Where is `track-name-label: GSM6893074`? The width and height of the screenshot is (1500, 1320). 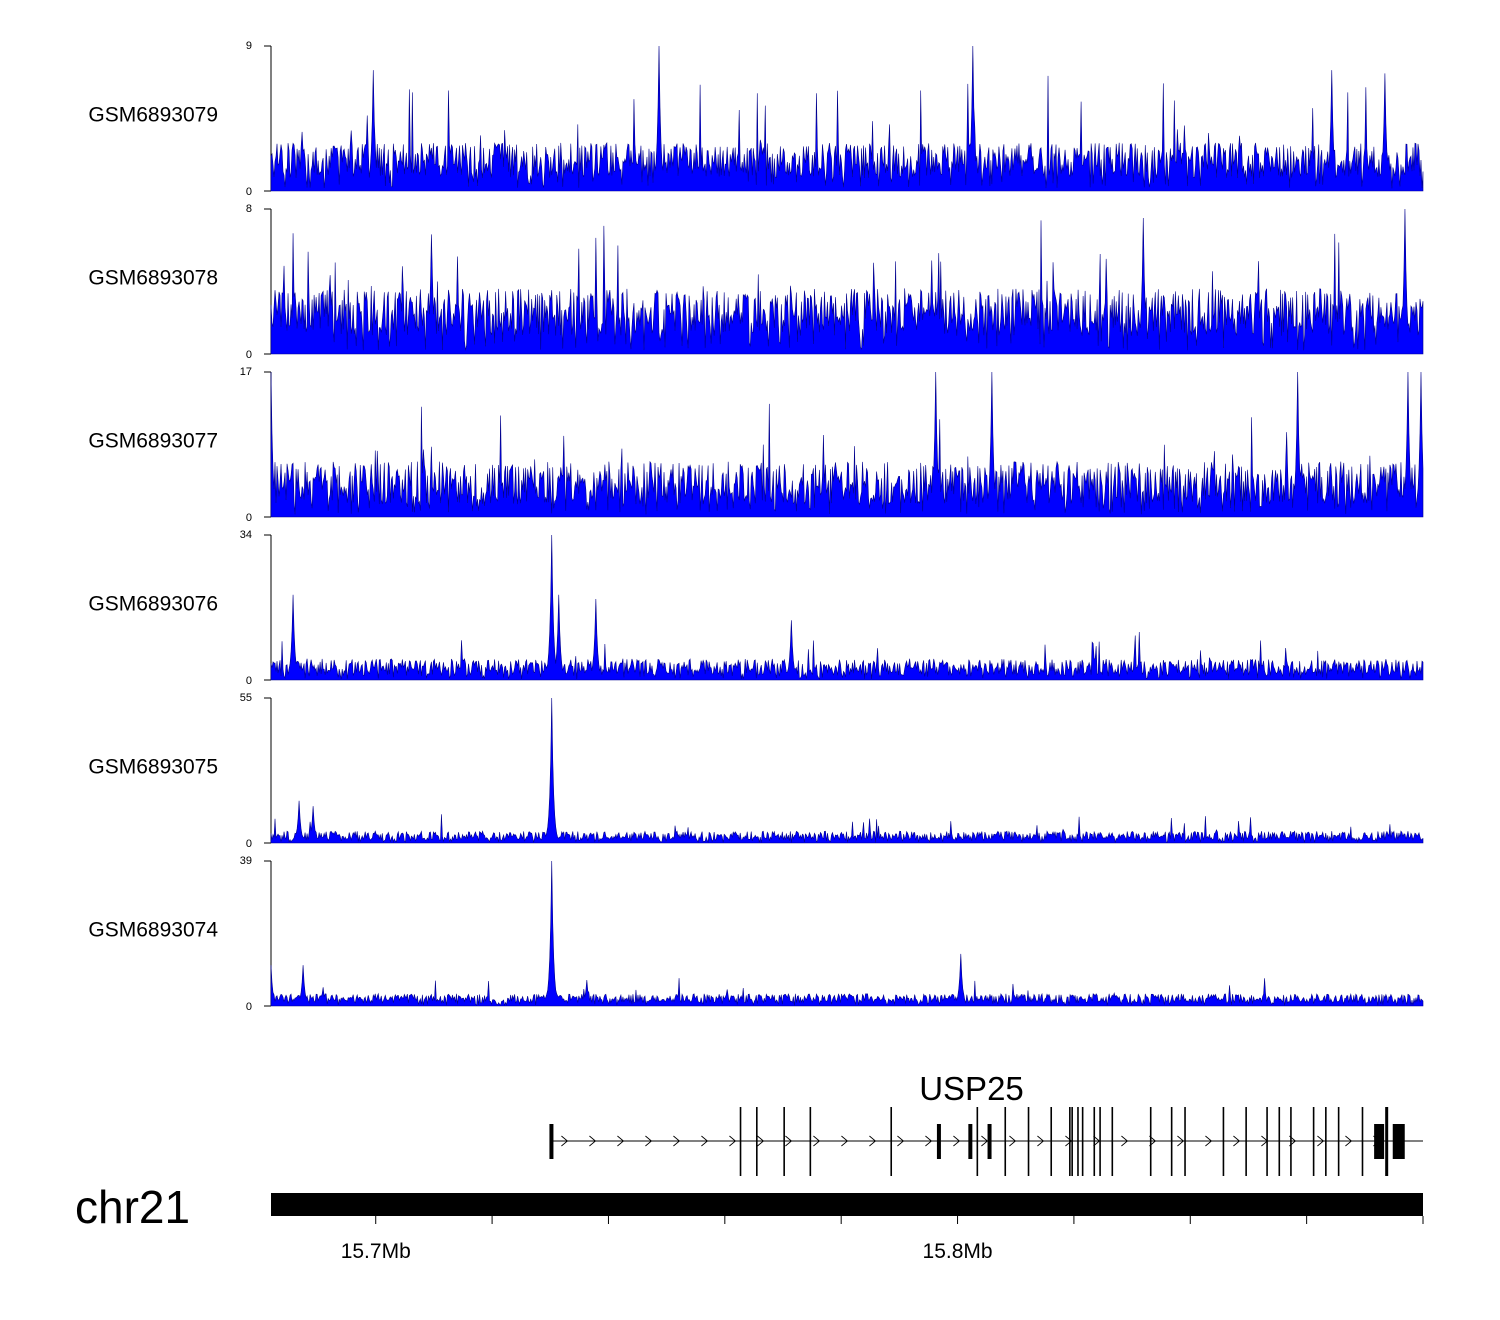 track-name-label: GSM6893074 is located at coordinates (153, 929).